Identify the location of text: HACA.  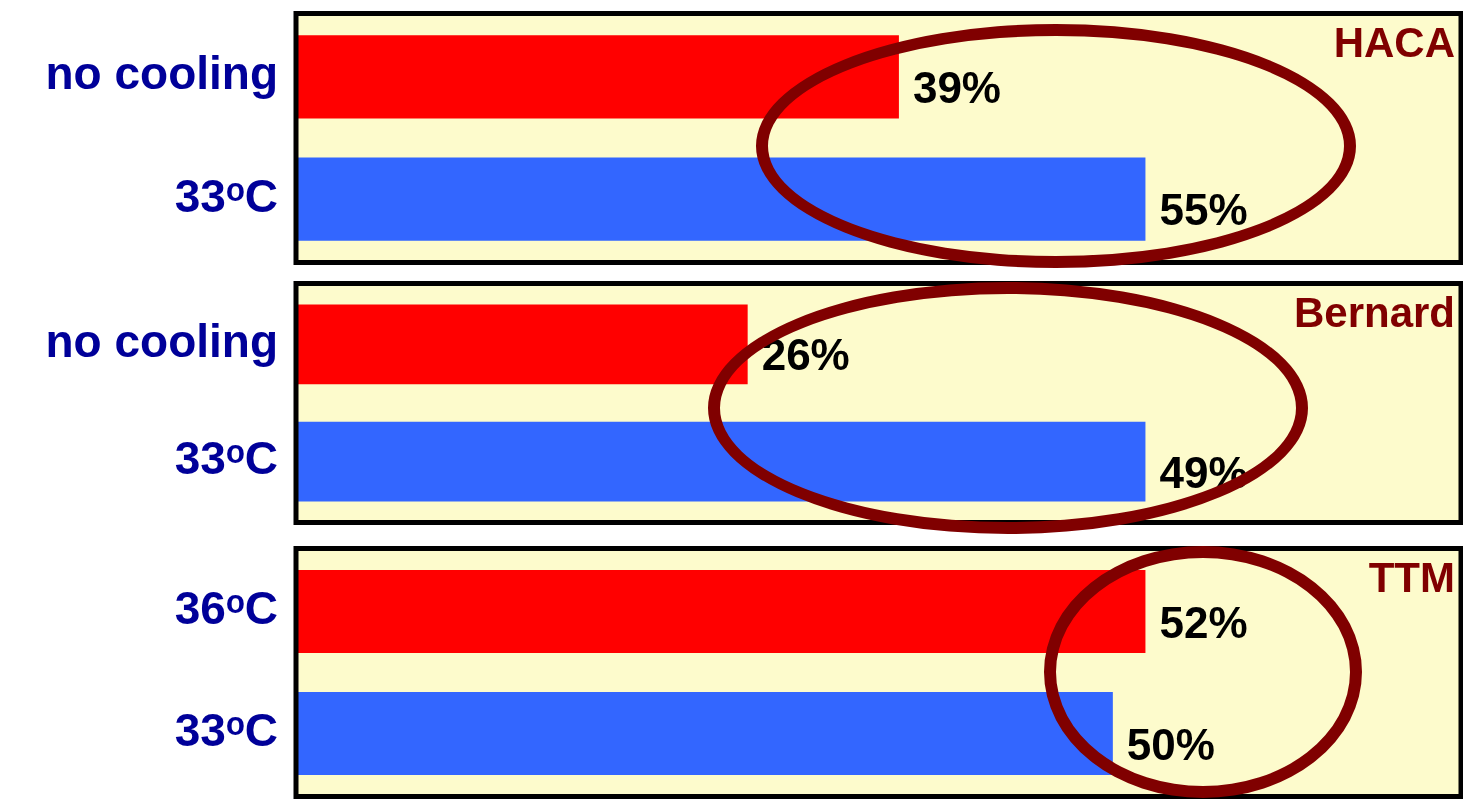
(1394, 42).